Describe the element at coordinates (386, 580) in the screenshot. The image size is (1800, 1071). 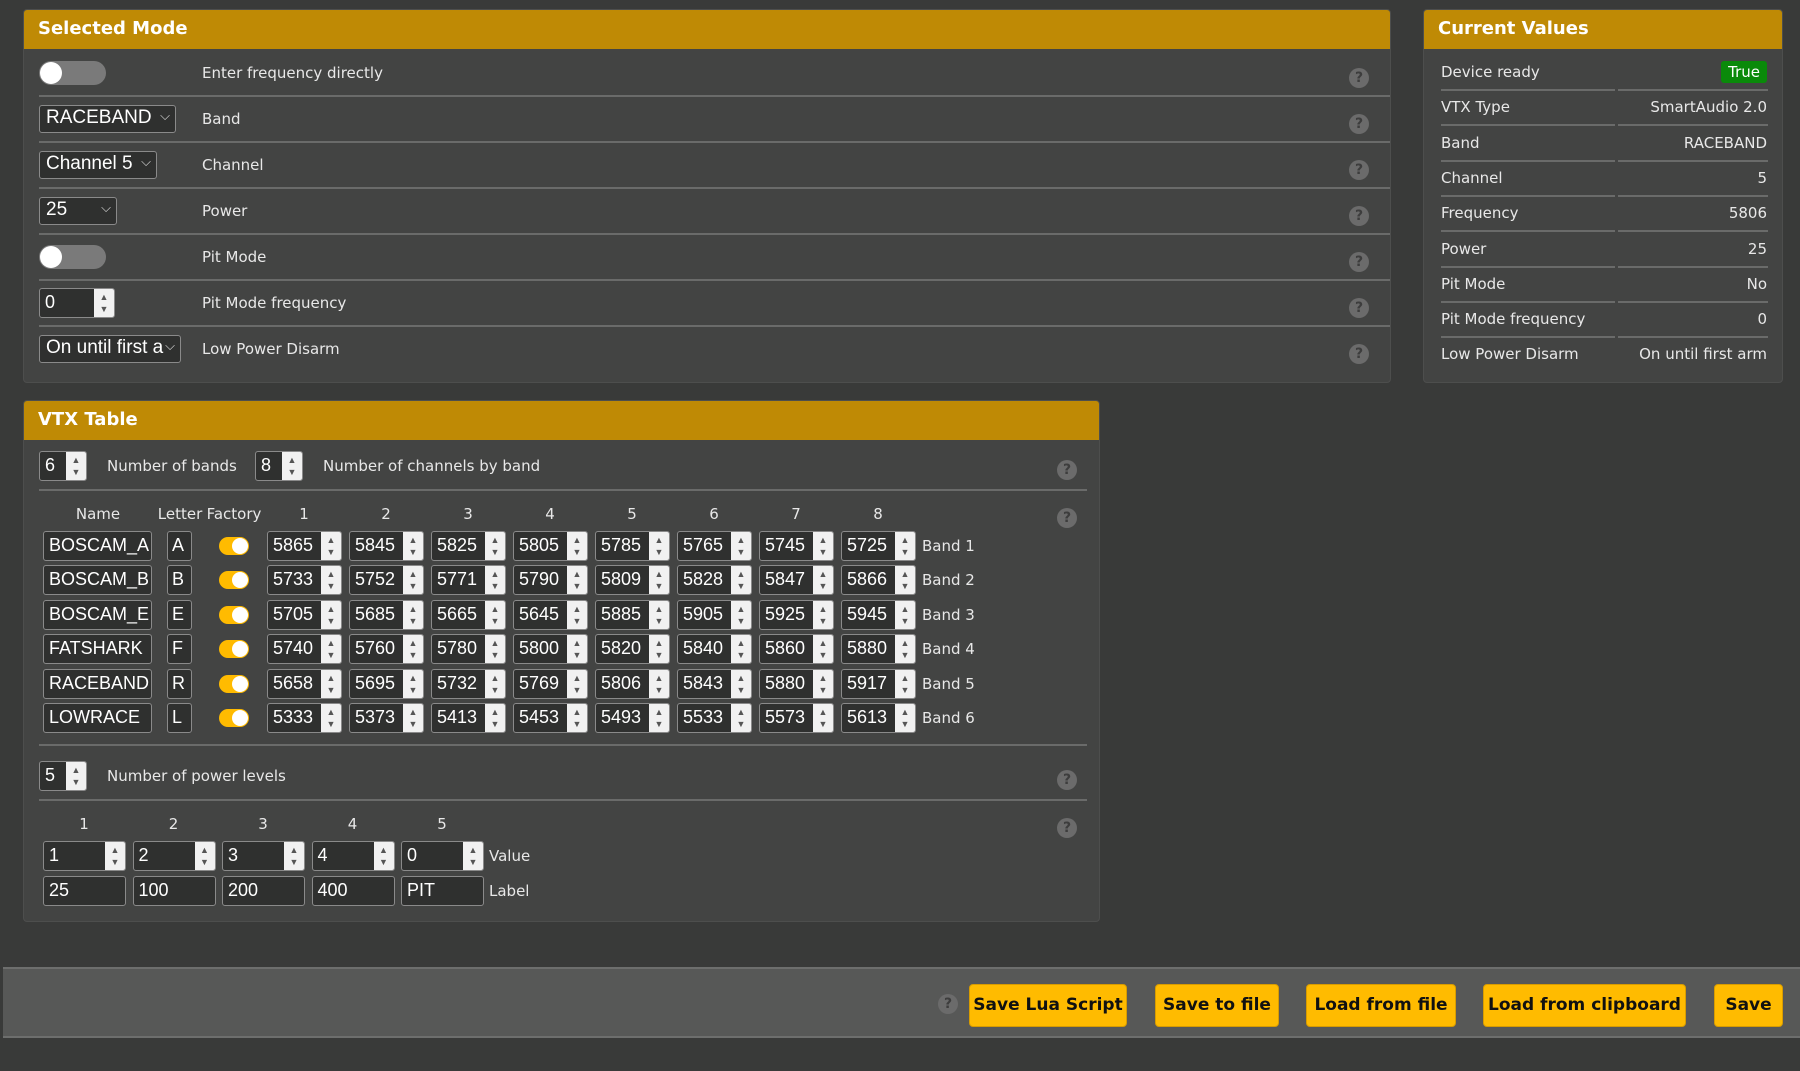
I see `frequency-input: 5752 ▲ ▼` at that location.